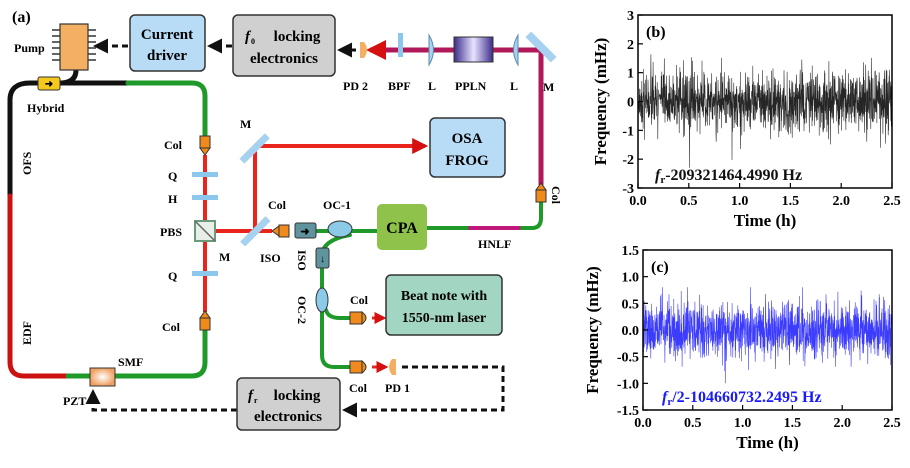 Image resolution: width=910 pixels, height=468 pixels. What do you see at coordinates (467, 139) in the screenshot?
I see `osa-label: OSA` at bounding box center [467, 139].